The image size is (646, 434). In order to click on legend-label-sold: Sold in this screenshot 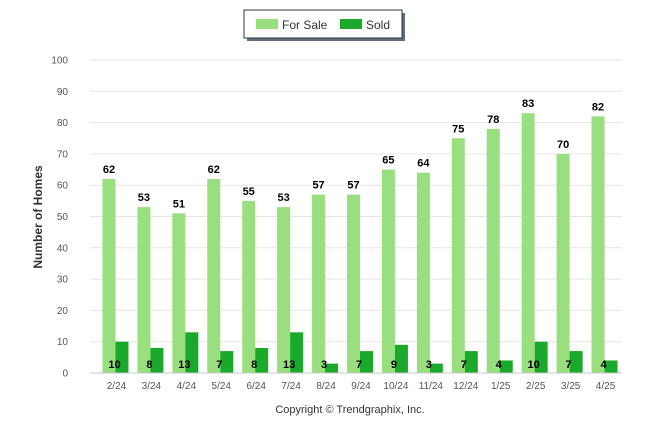, I will do `click(378, 25)`.